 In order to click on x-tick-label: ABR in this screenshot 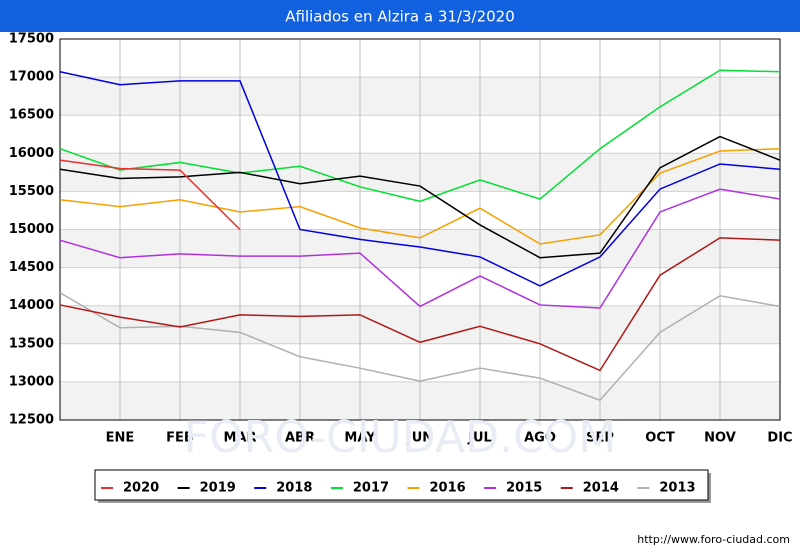, I will do `click(300, 438)`.